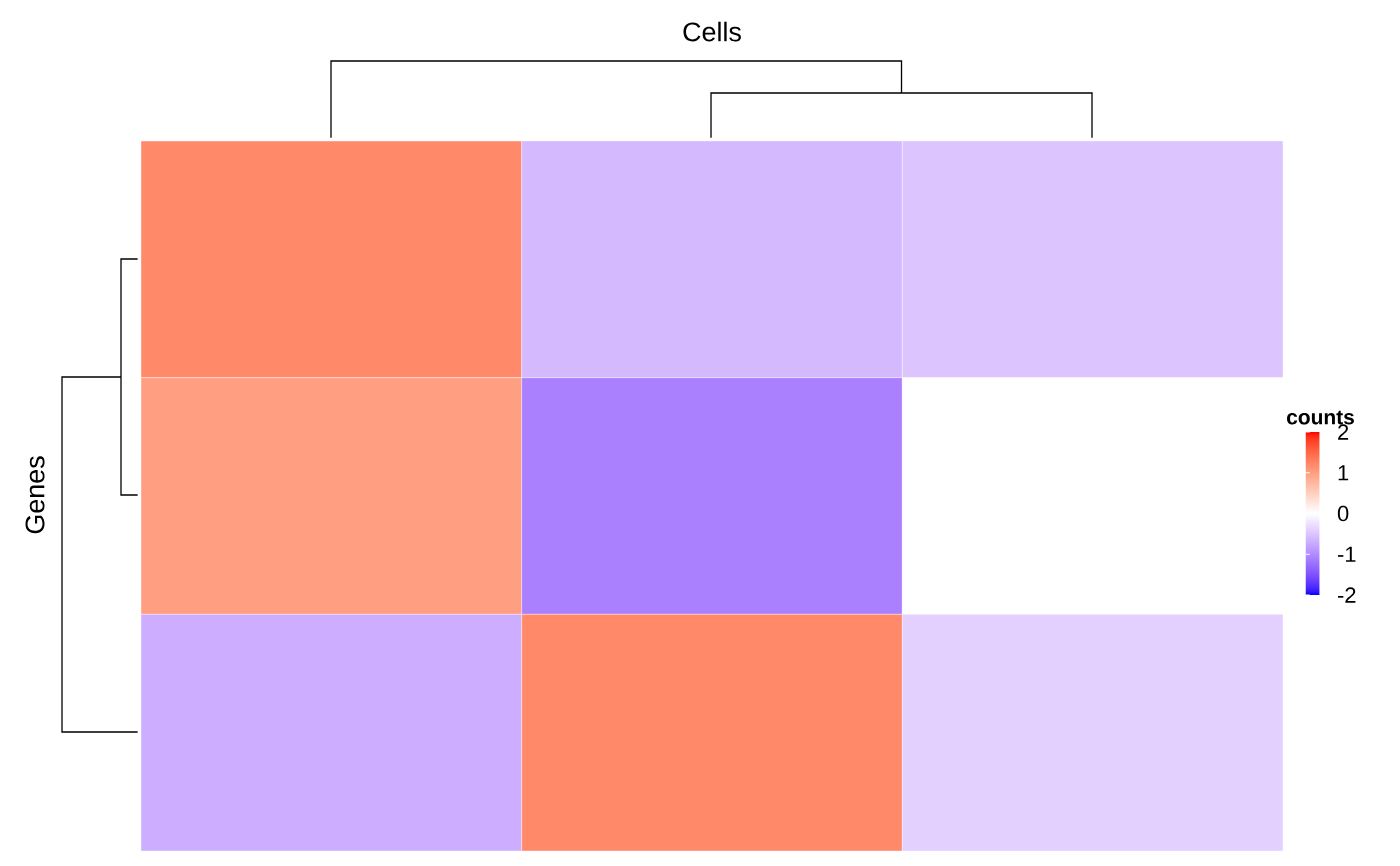 Image resolution: width=1400 pixels, height=866 pixels. I want to click on color-bar-label: -2, so click(1346, 595).